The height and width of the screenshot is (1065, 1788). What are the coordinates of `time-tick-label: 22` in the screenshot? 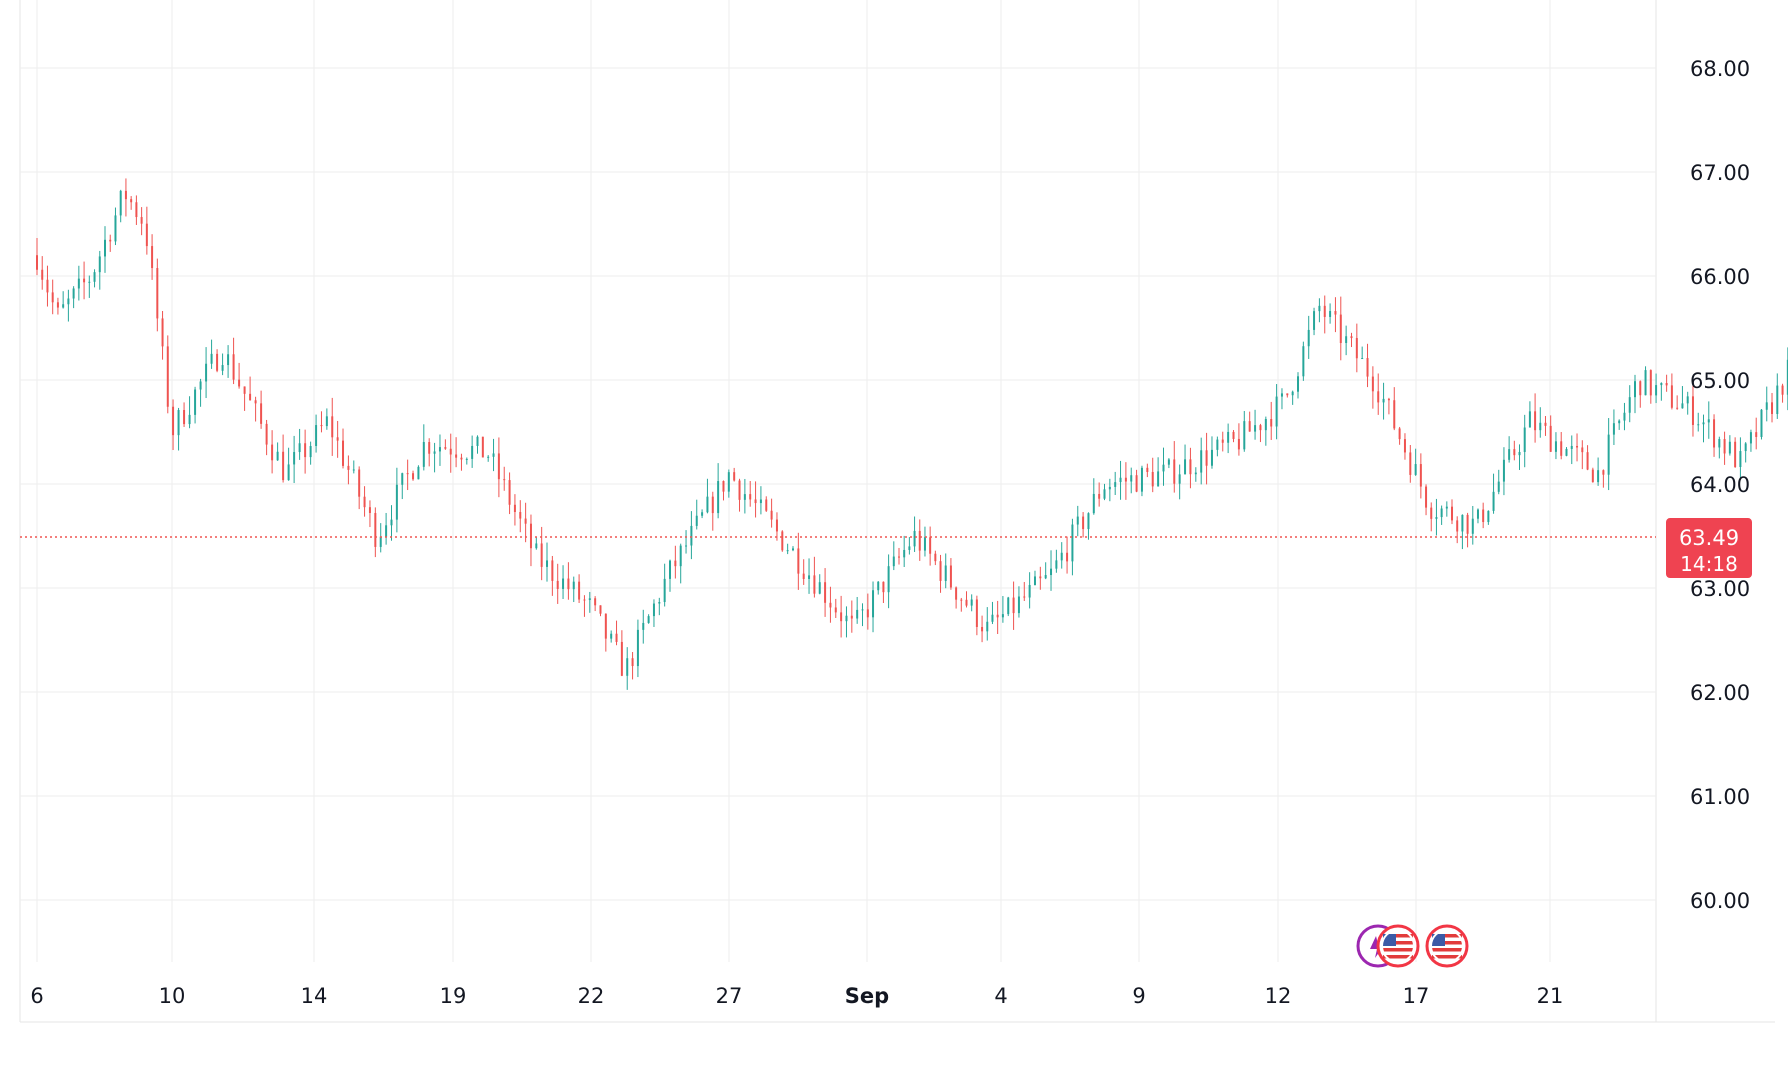 It's located at (591, 996).